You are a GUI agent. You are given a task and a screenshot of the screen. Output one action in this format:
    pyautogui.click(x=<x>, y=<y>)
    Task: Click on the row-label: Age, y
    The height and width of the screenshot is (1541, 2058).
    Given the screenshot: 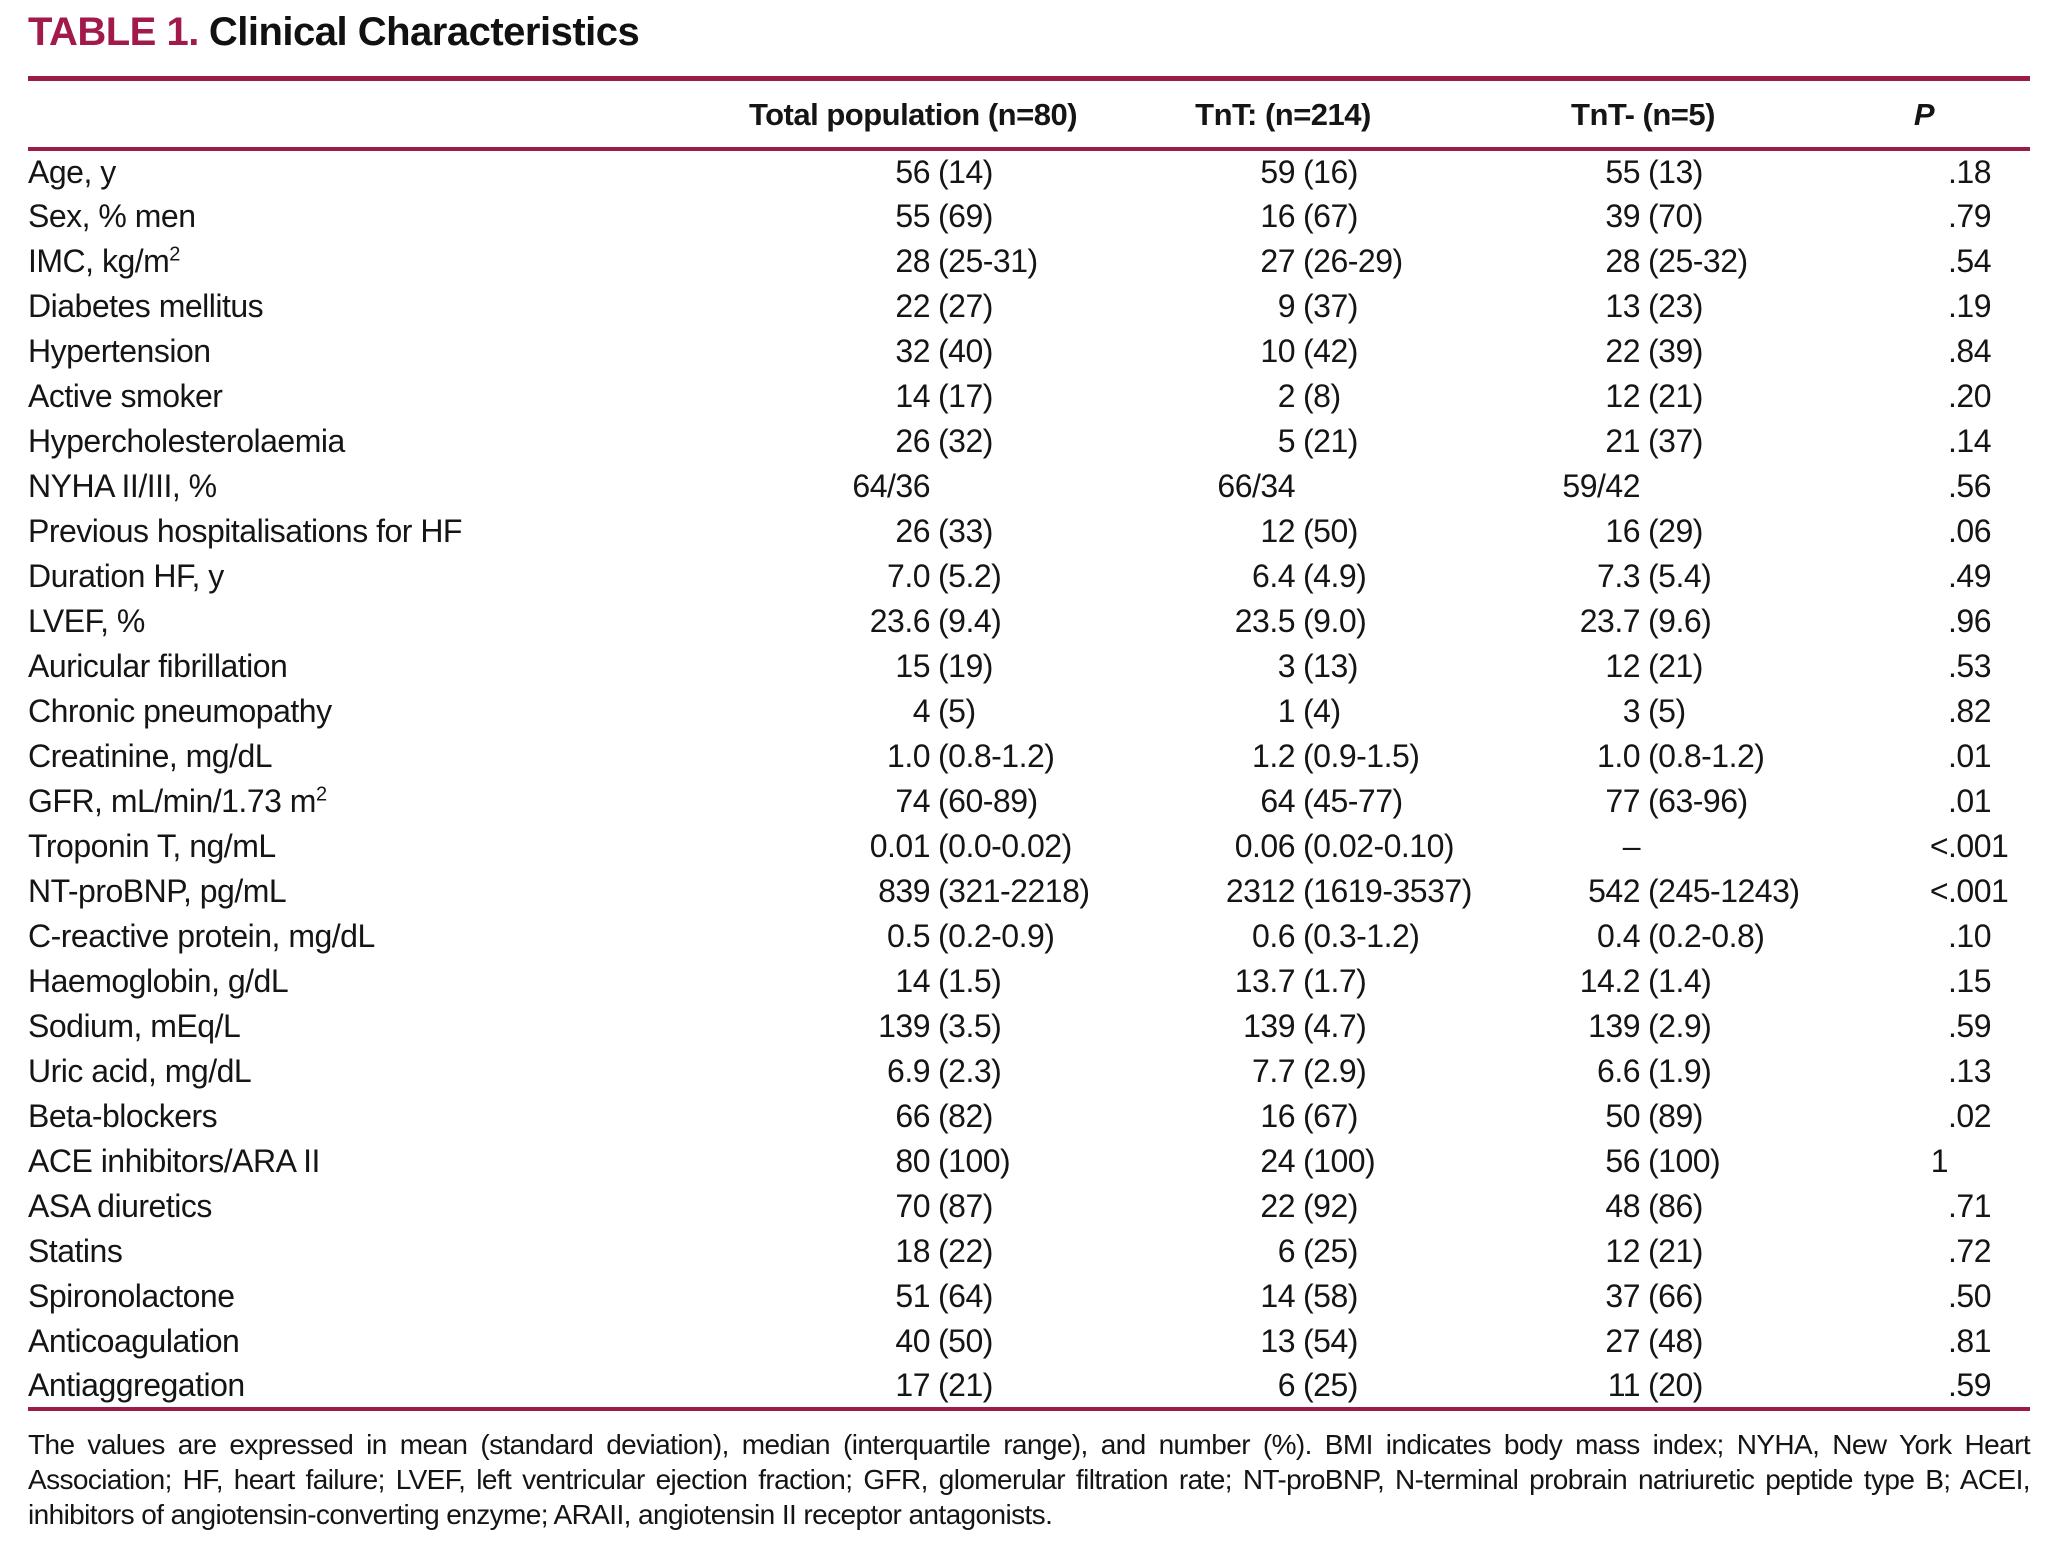 What is the action you would take?
    pyautogui.click(x=72, y=172)
    